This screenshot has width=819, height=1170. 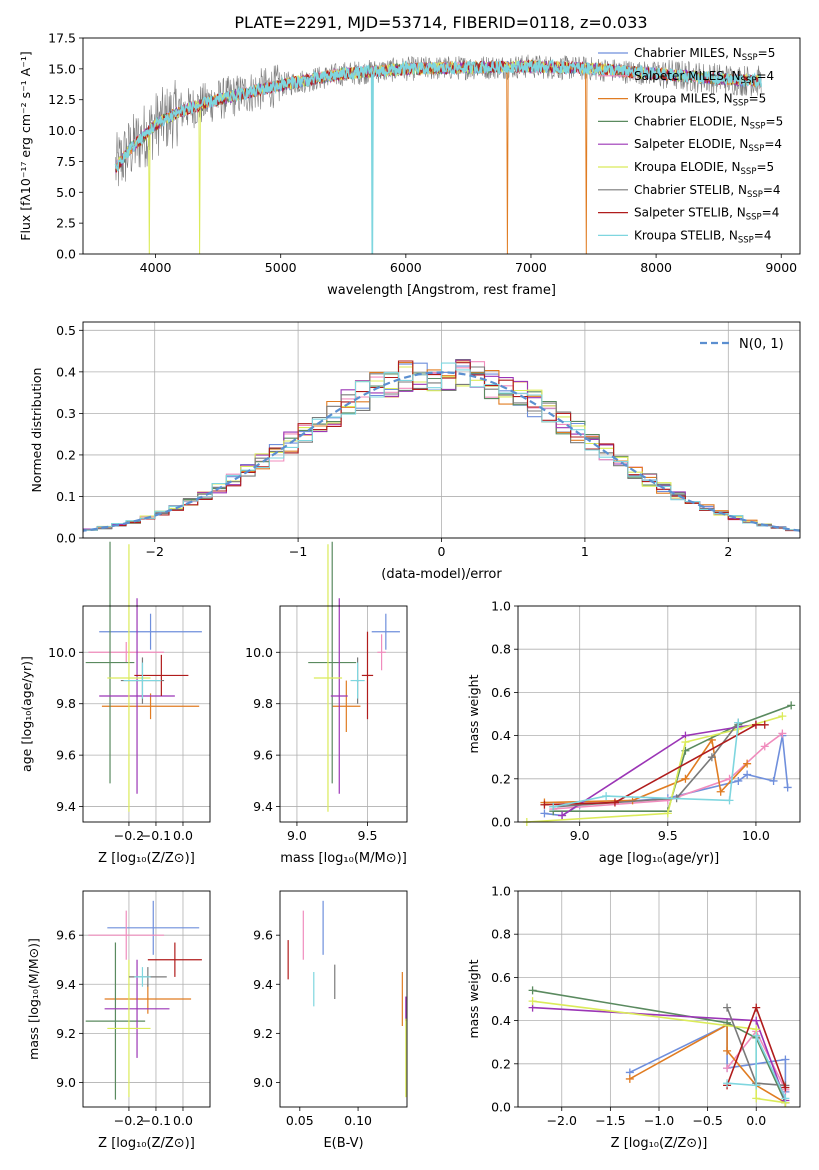 I want to click on x-tick-label: 0, so click(x=442, y=551).